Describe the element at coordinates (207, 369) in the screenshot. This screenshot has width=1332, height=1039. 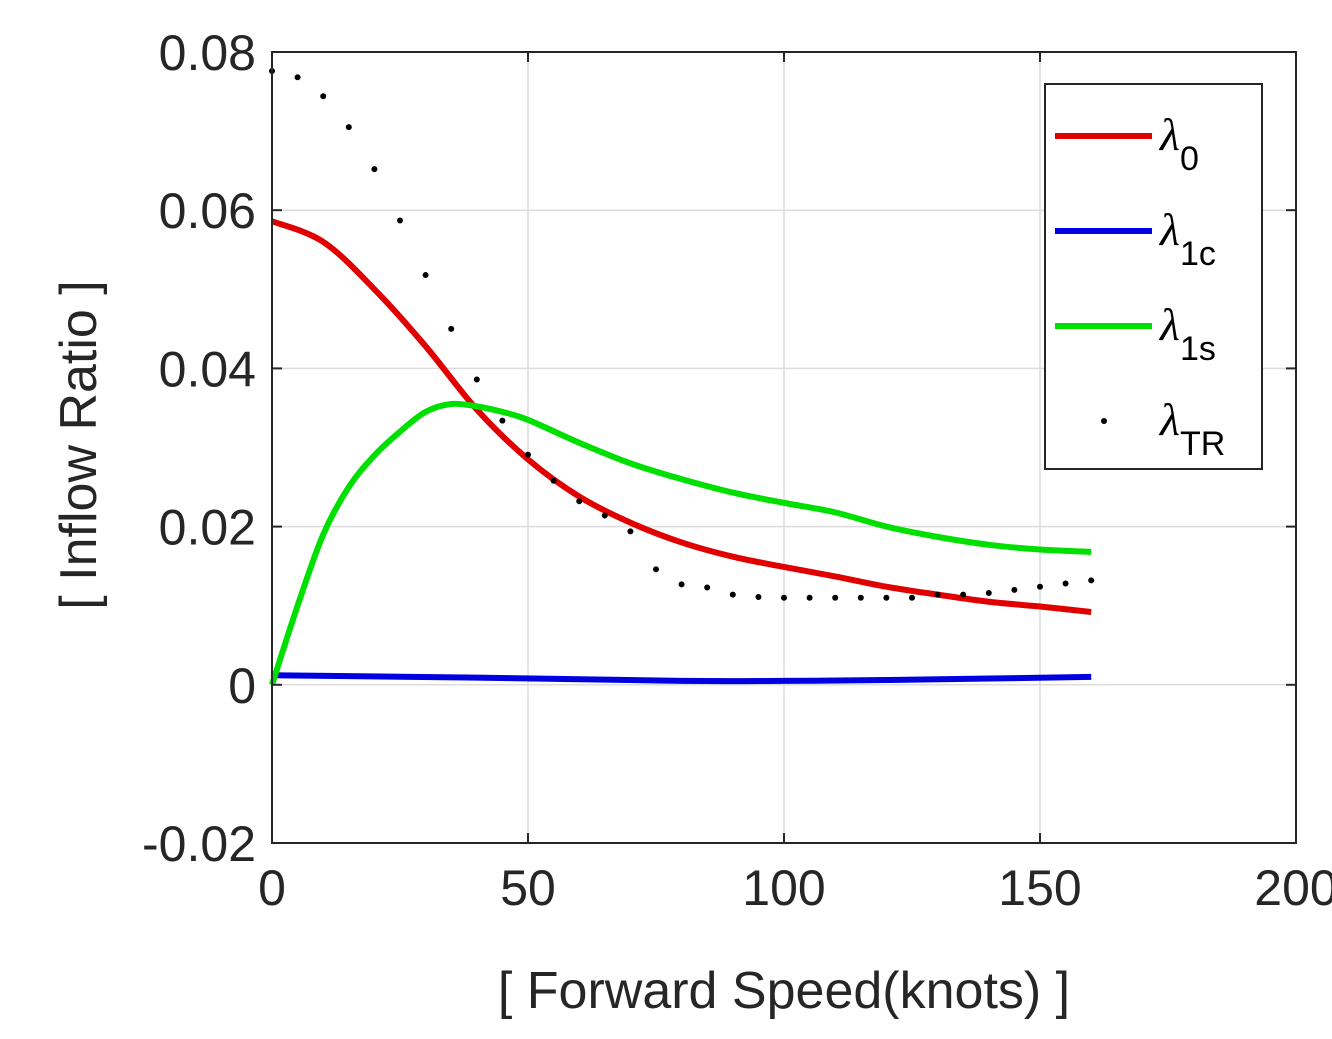
I see `y-tick-label: 0.04` at that location.